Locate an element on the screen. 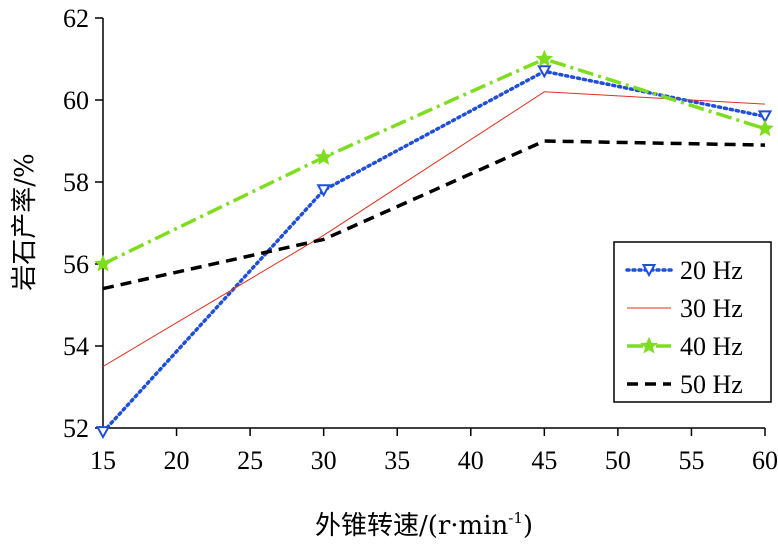 This screenshot has height=546, width=778. legend-label: 30 Hz is located at coordinates (711, 308).